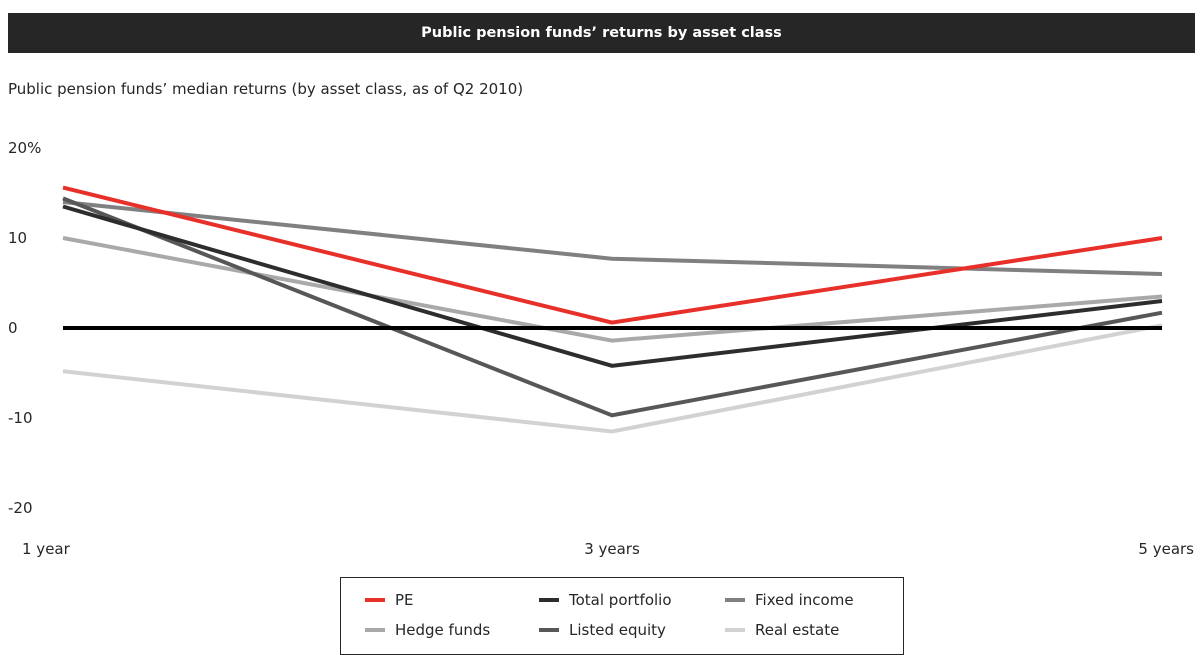  Describe the element at coordinates (24, 148) in the screenshot. I see `y-tick-label: 20%` at that location.